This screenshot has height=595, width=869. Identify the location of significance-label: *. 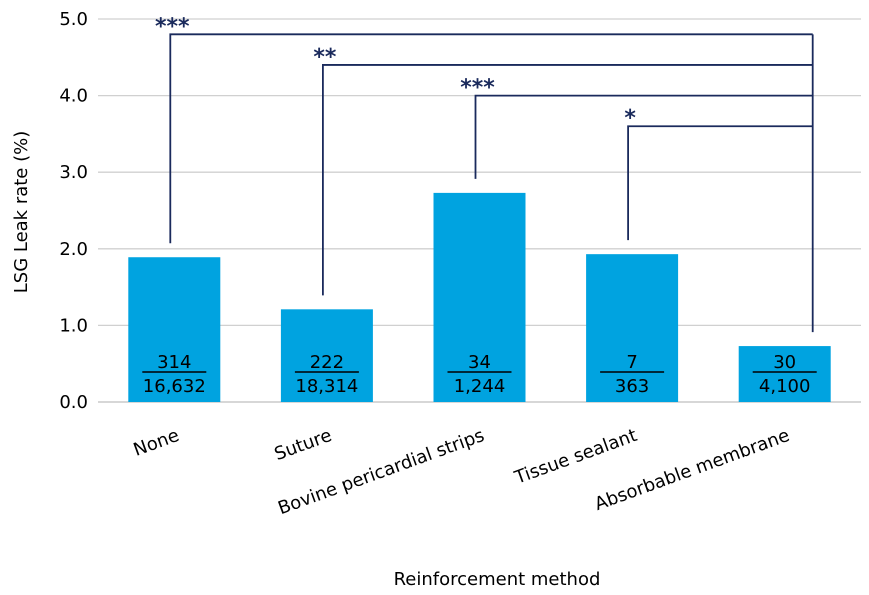
(630, 118).